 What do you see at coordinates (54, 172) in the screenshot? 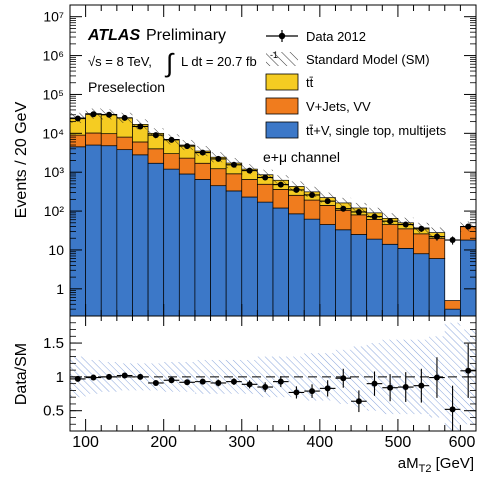
I see `y-tick-label: 10³` at bounding box center [54, 172].